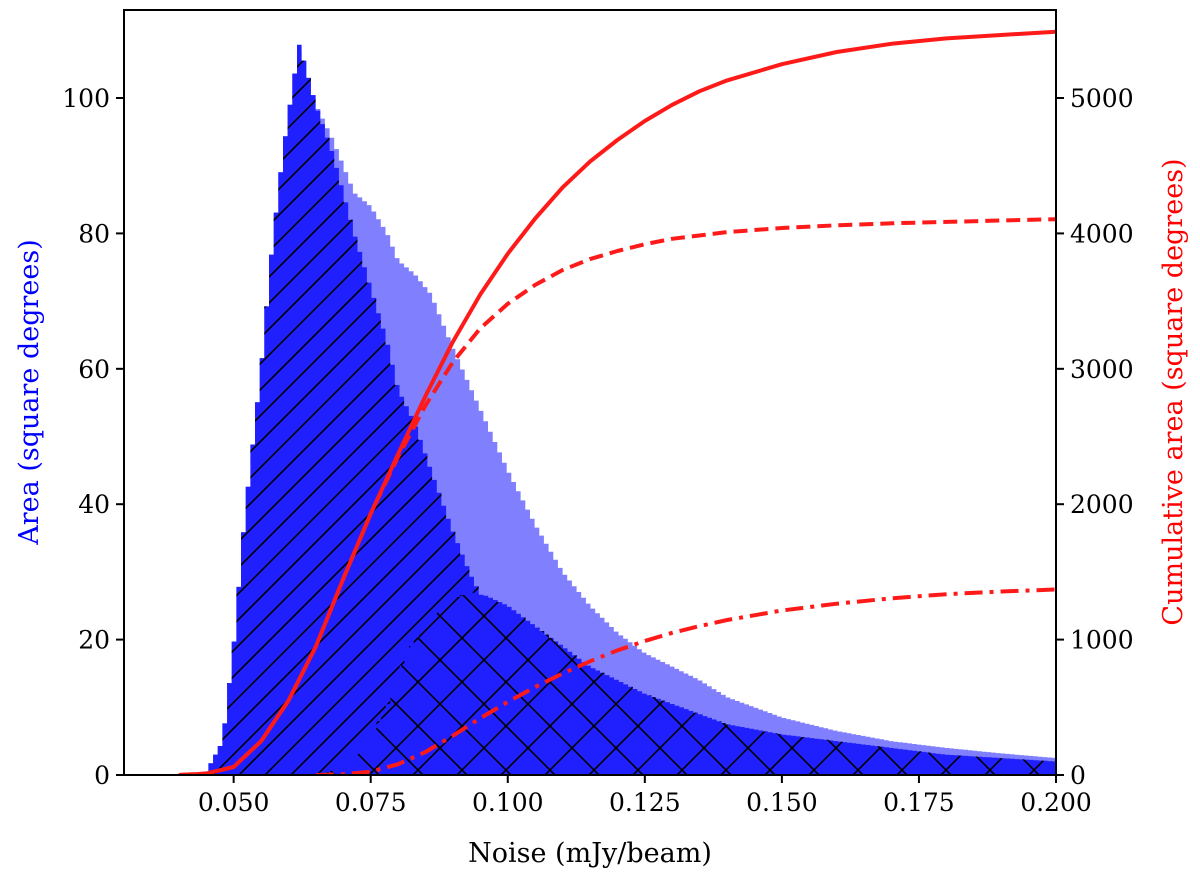  What do you see at coordinates (1056, 802) in the screenshot?
I see `x-tick-label: 0.200` at bounding box center [1056, 802].